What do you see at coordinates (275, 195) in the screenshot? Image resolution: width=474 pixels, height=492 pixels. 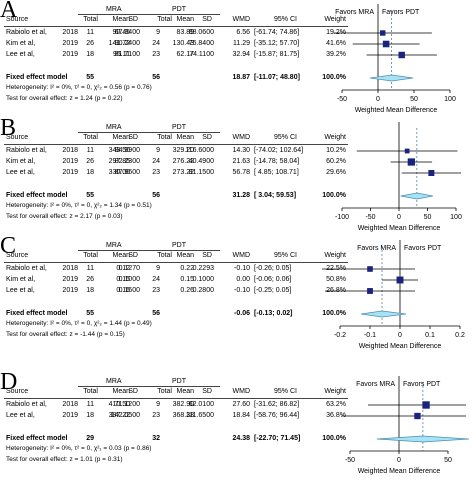 I see `fixed-ci: [ 3.04; 59.53]` at bounding box center [275, 195].